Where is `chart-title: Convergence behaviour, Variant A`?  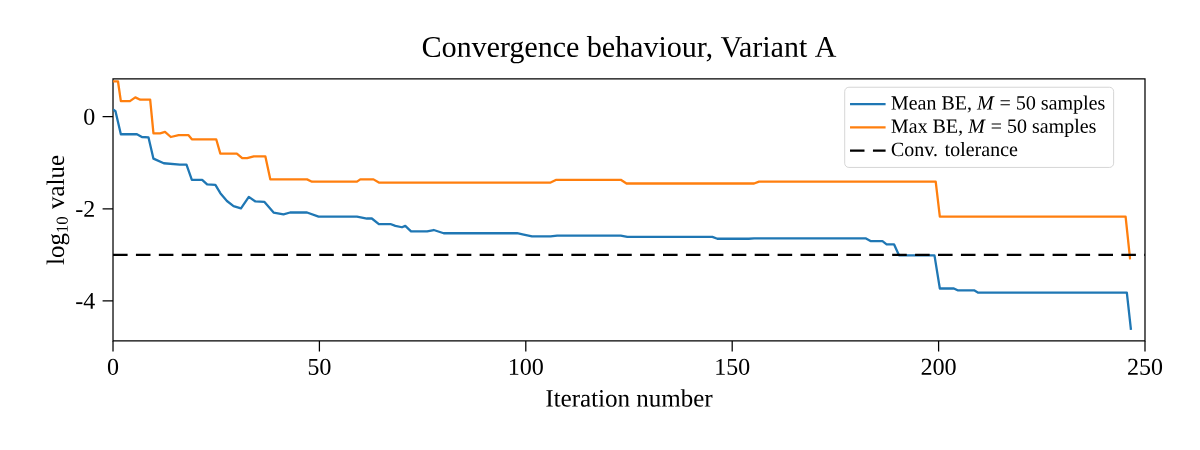
chart-title: Convergence behaviour, Variant A is located at coordinates (629, 50).